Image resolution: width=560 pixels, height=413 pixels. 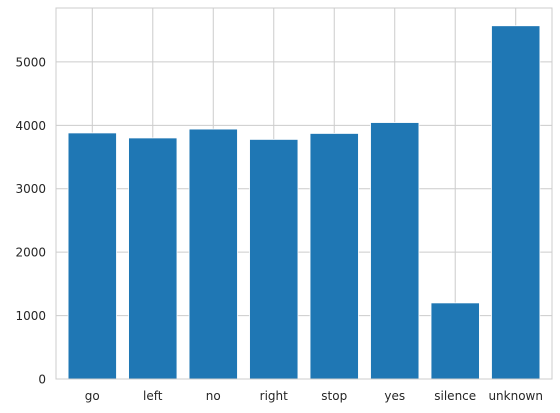 What do you see at coordinates (455, 341) in the screenshot?
I see `bar-silence` at bounding box center [455, 341].